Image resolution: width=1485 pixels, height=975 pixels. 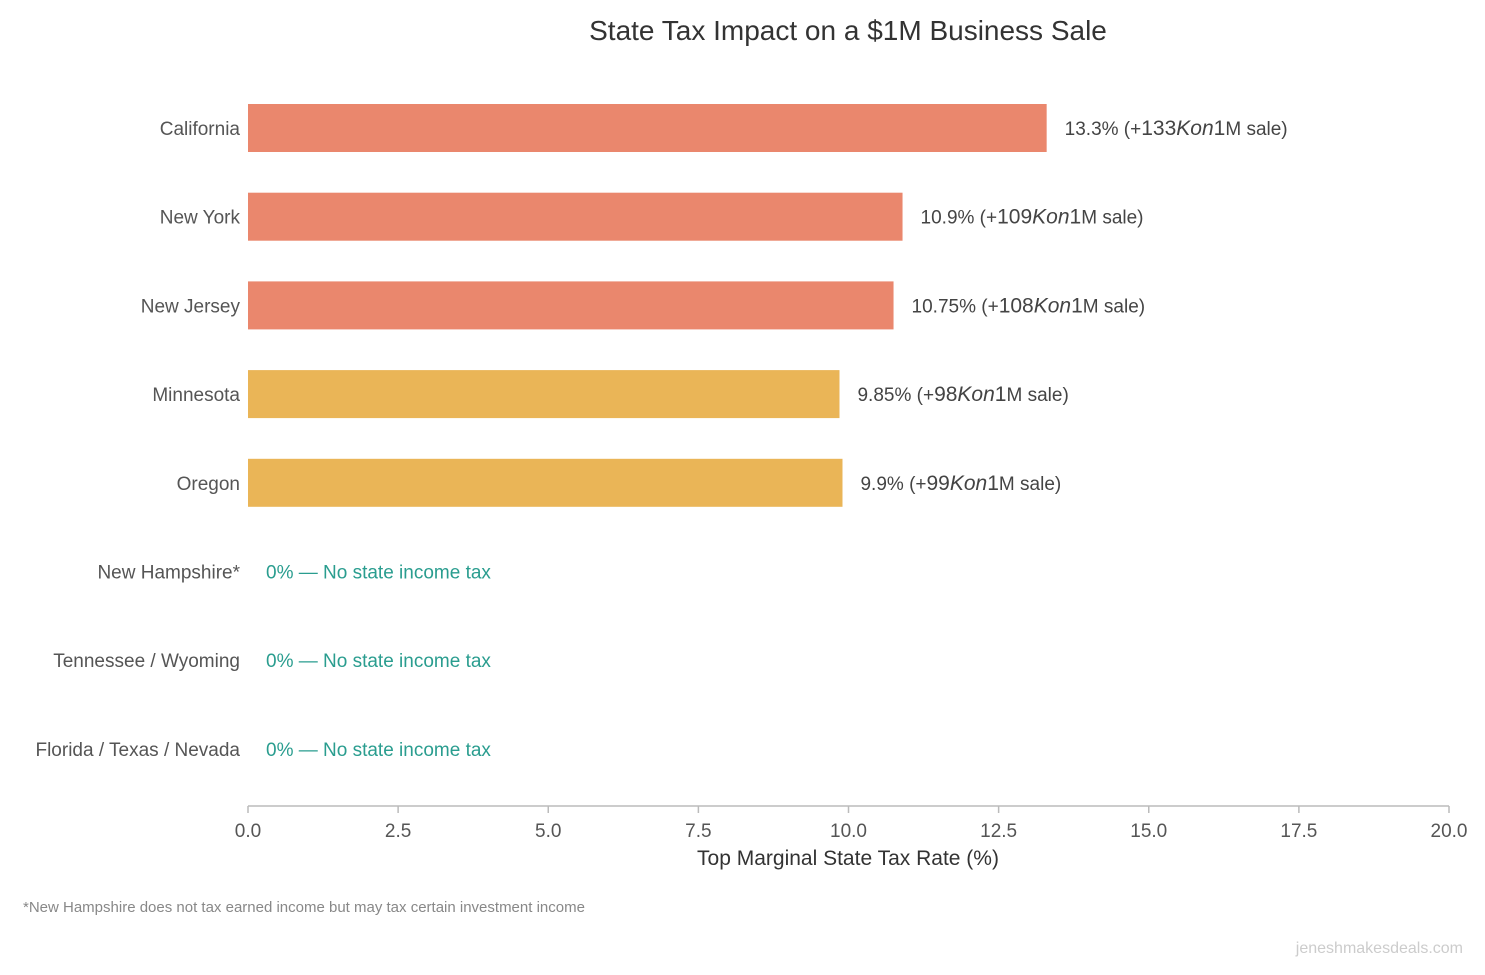 I want to click on y-tick-label: Minnesota, so click(x=196, y=395).